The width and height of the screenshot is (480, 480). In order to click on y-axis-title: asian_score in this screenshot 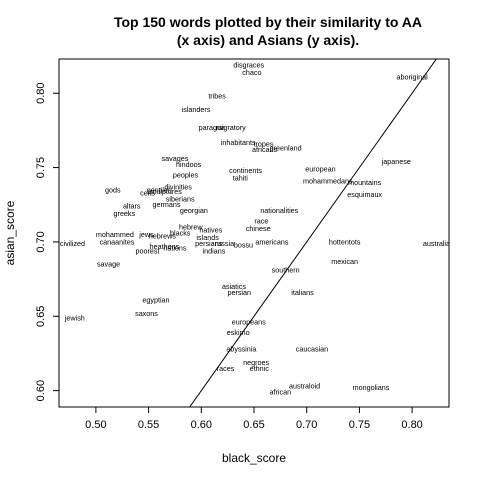, I will do `click(10, 232)`.